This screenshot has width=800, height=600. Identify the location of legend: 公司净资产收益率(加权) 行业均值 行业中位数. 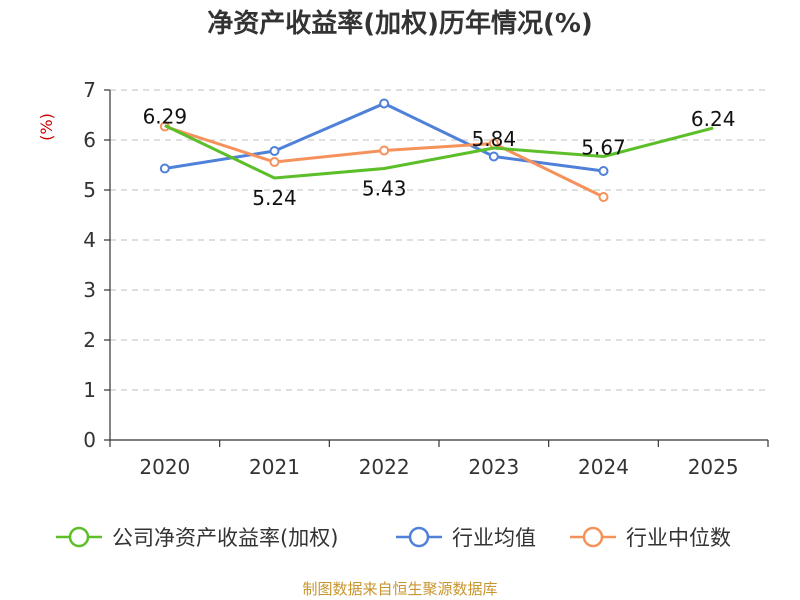
(393, 538).